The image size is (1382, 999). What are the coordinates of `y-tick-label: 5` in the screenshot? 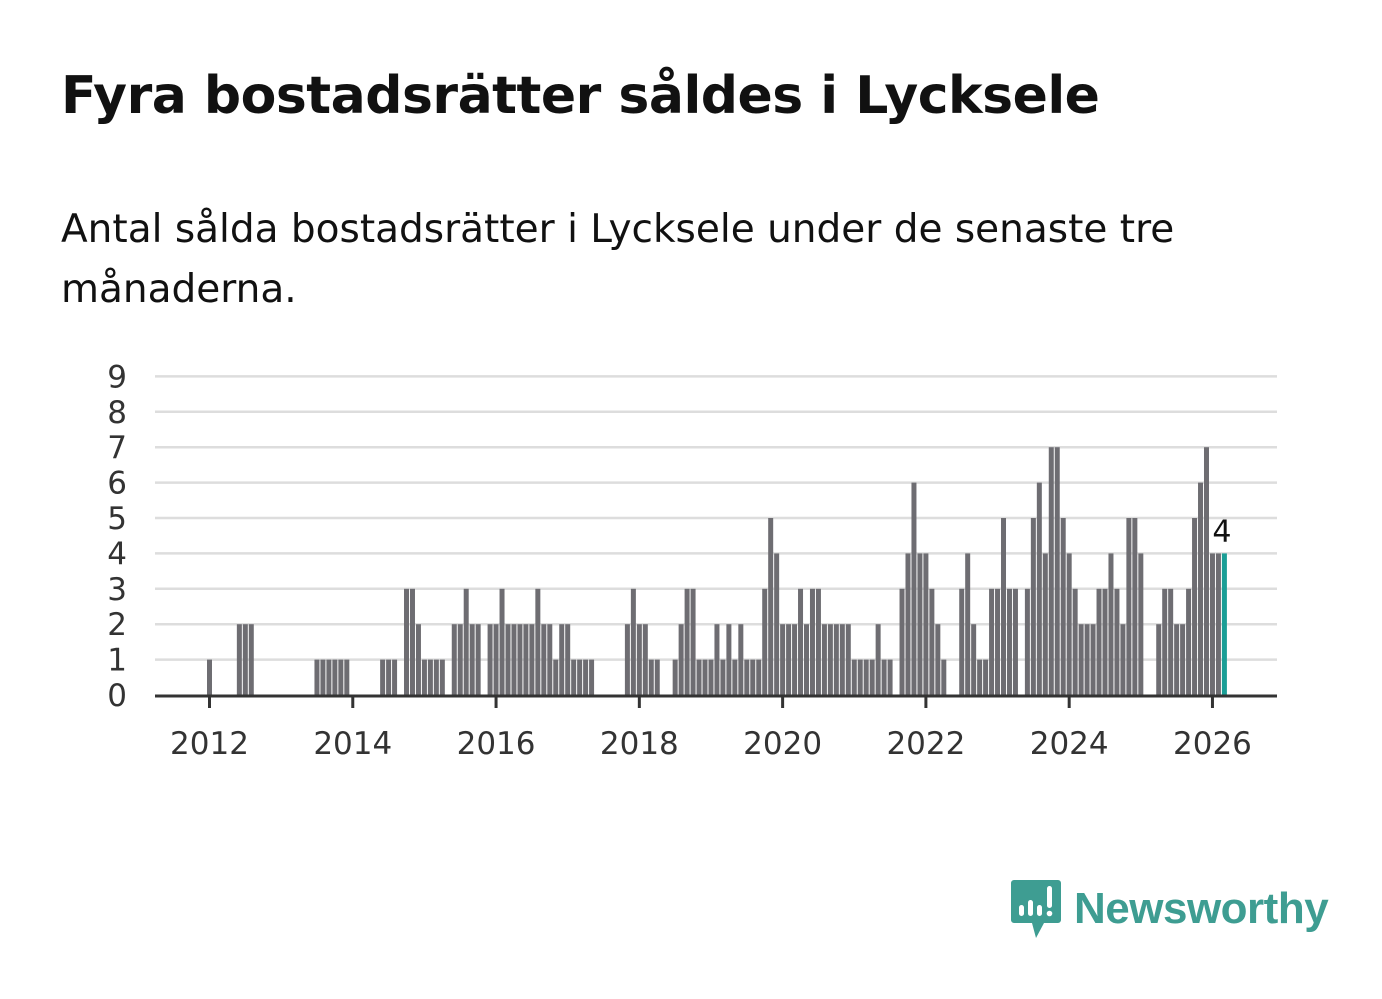 It's located at (117, 519).